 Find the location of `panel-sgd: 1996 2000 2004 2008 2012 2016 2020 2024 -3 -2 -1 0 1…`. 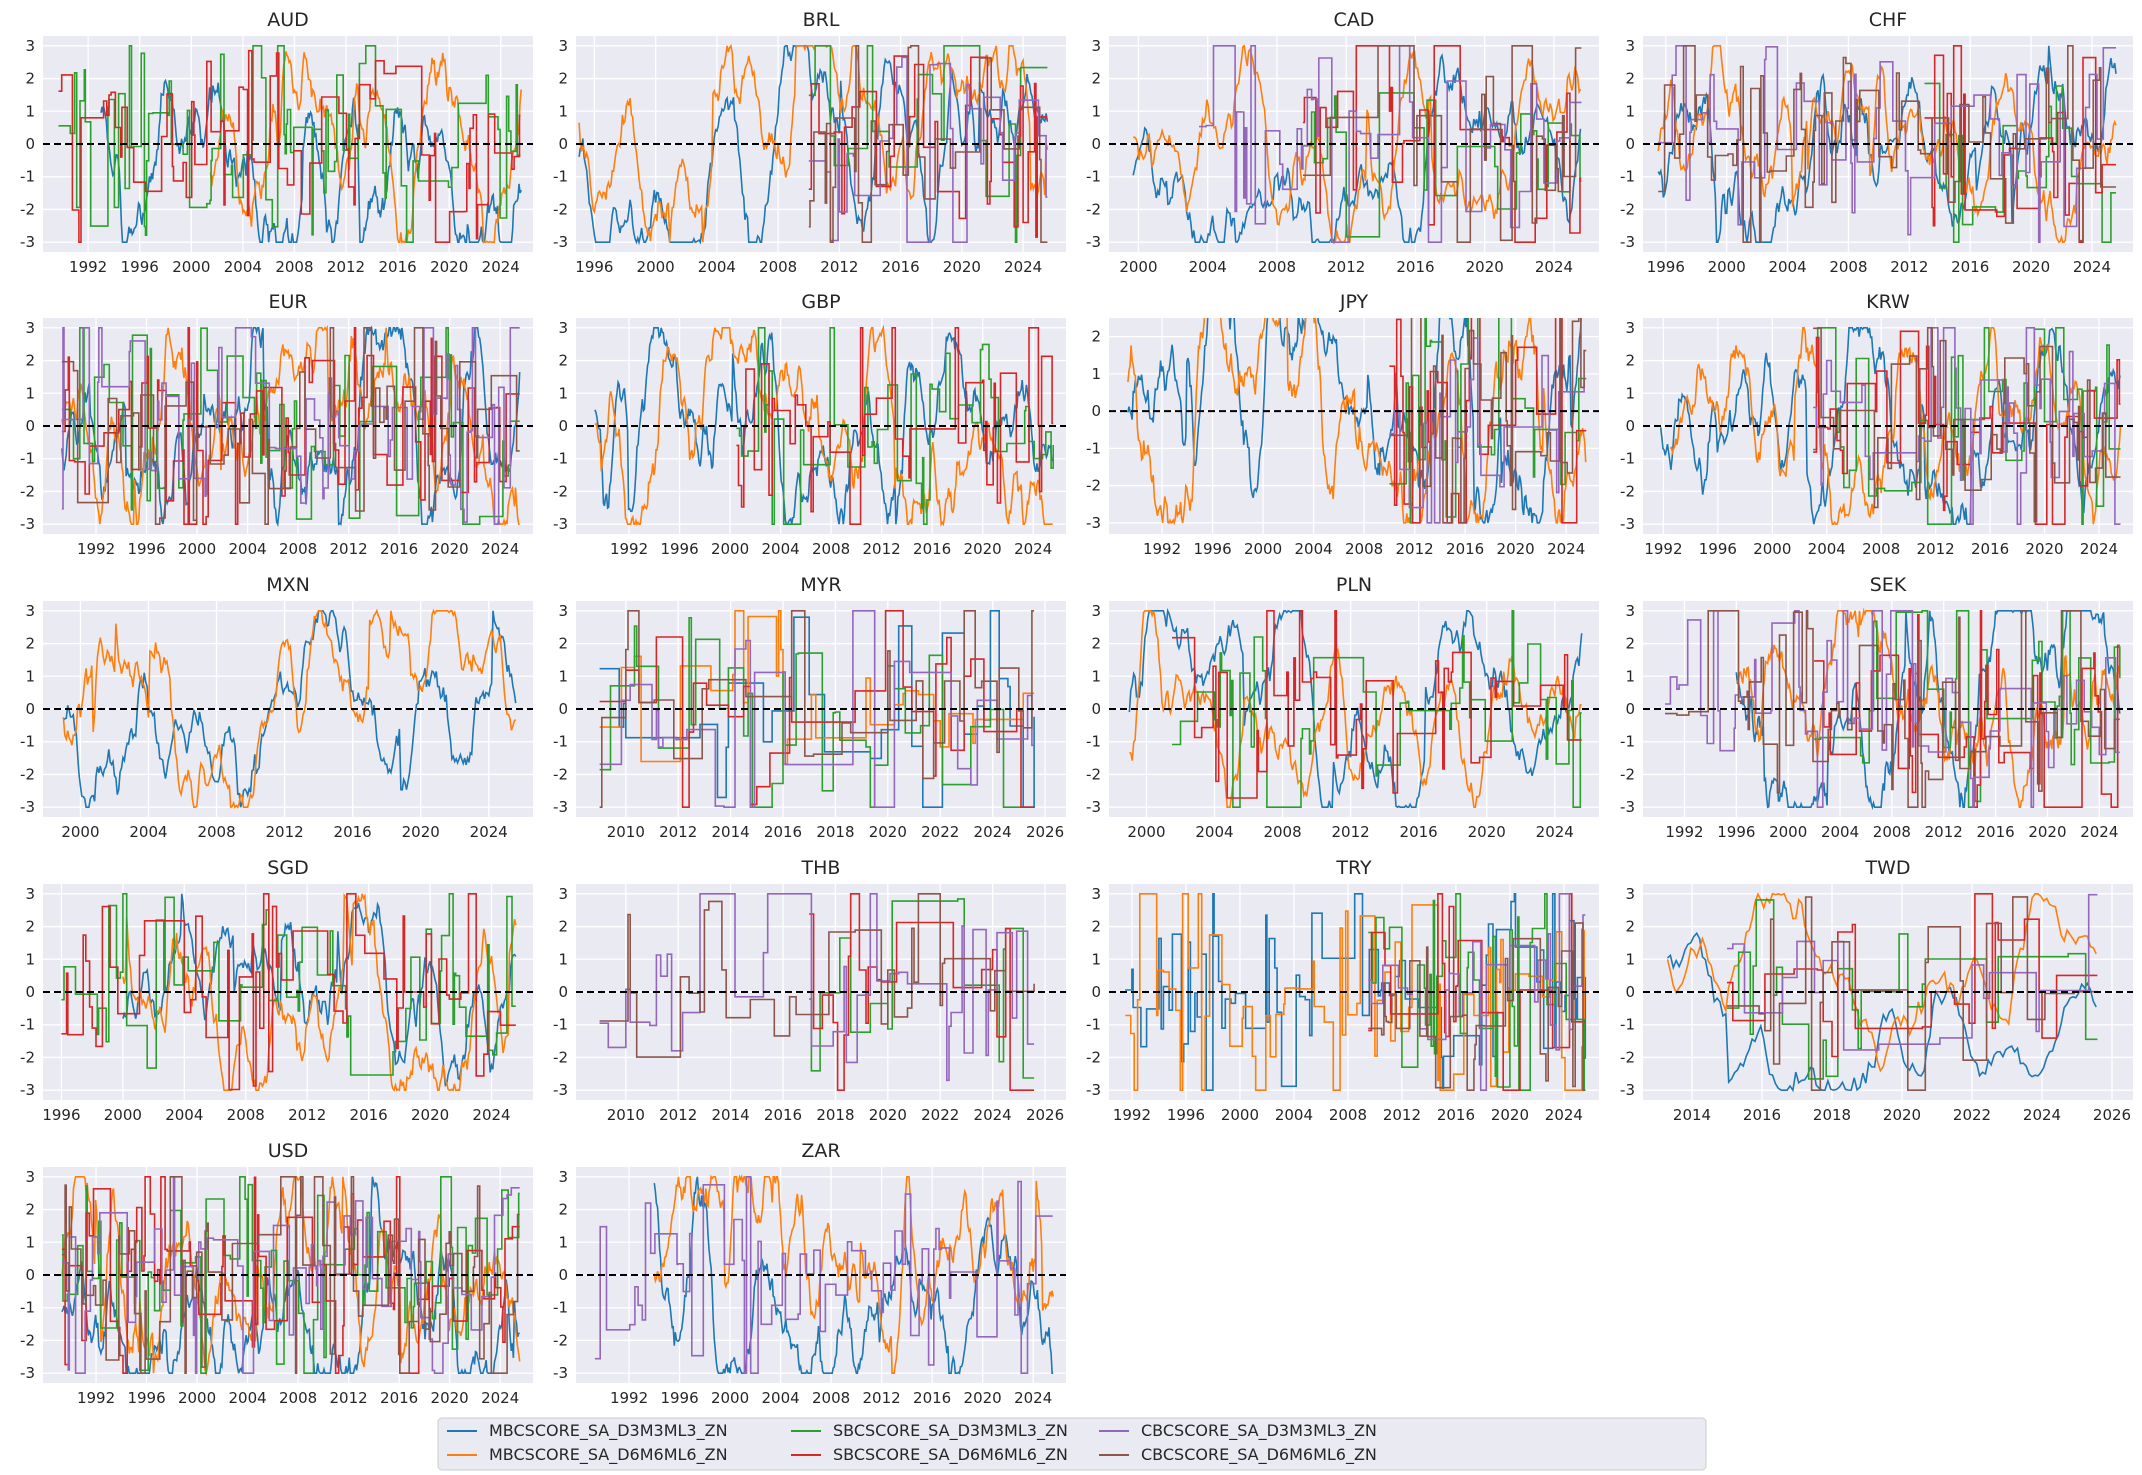

panel-sgd: 1996 2000 2004 2008 2012 2016 2020 2024 -3 -2 -1 0 1… is located at coordinates (276, 990).